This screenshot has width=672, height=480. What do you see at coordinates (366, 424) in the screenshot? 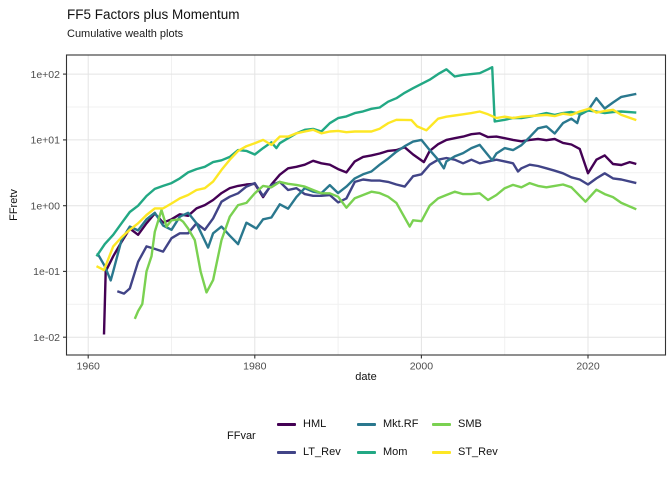
I see `legend-key-line-mkt-rf` at bounding box center [366, 424].